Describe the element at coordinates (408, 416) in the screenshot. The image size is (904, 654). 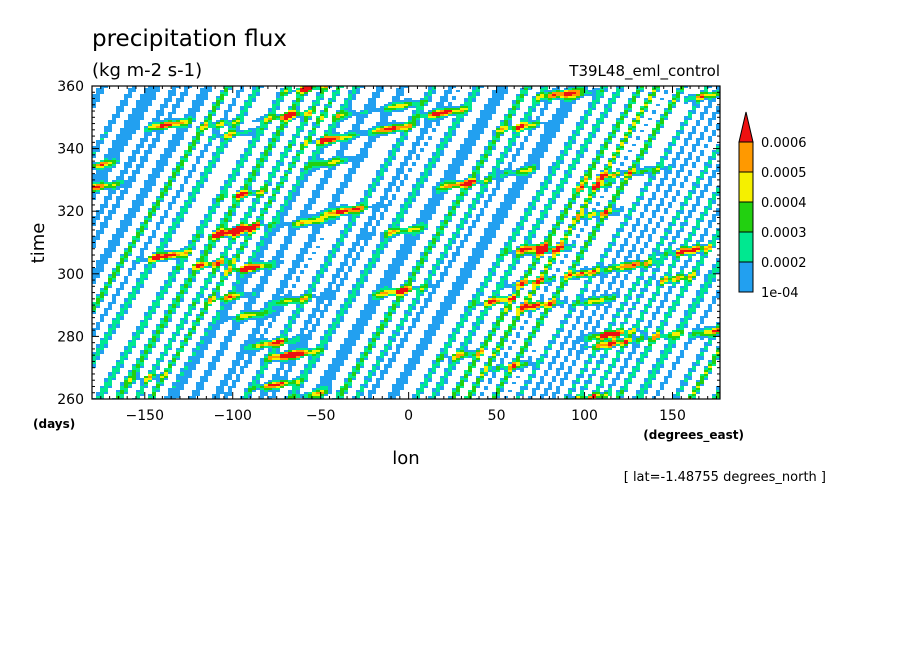
I see `x-tick-label: 0` at that location.